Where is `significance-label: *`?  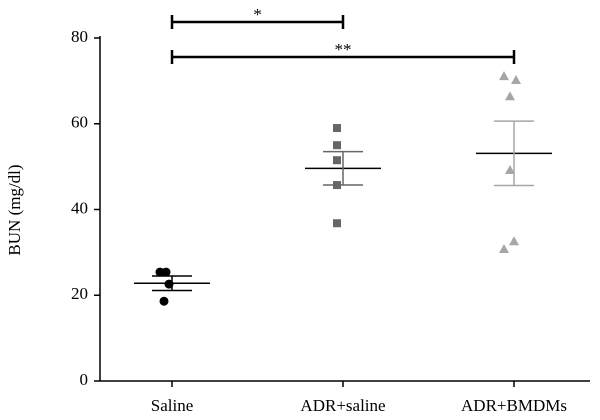
significance-label: * is located at coordinates (257, 14).